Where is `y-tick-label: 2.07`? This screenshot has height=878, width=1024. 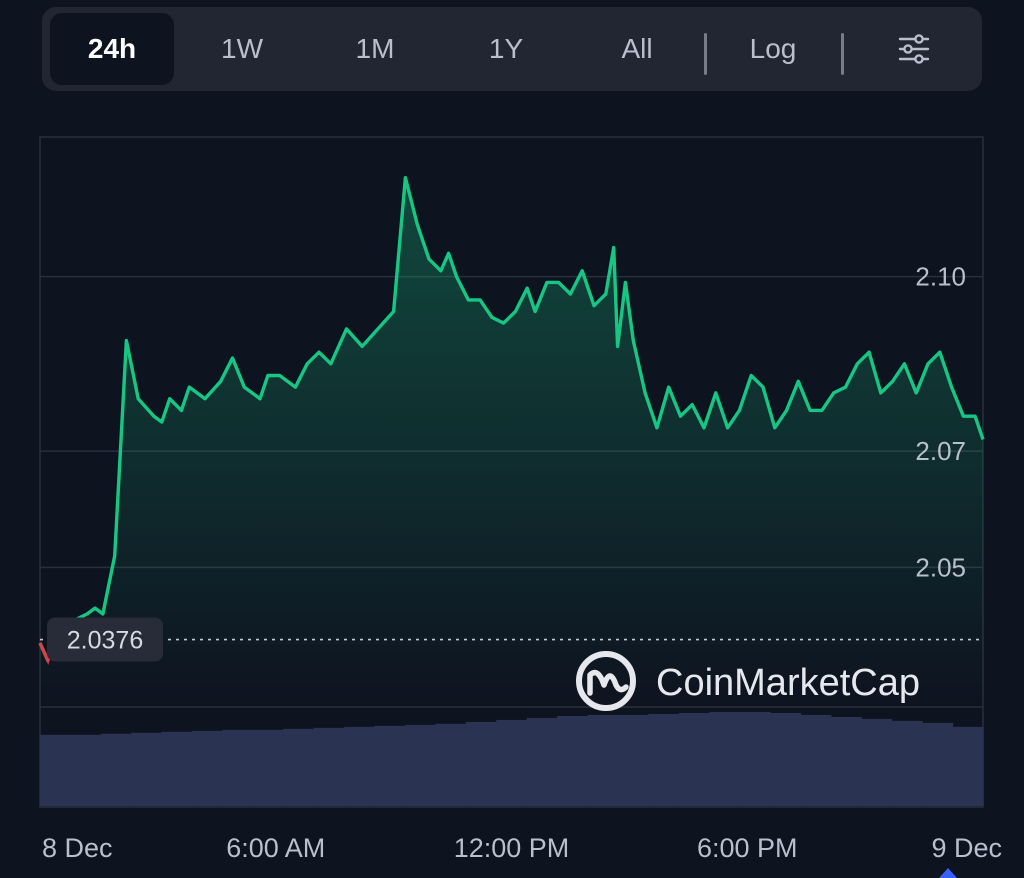
y-tick-label: 2.07 is located at coordinates (940, 451).